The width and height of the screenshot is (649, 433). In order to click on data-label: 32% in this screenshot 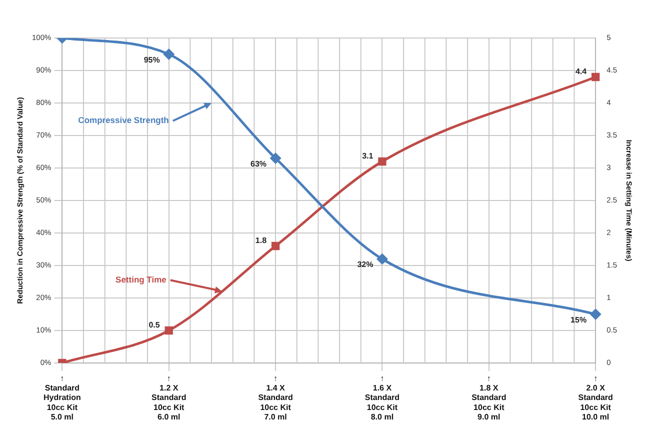, I will do `click(365, 265)`.